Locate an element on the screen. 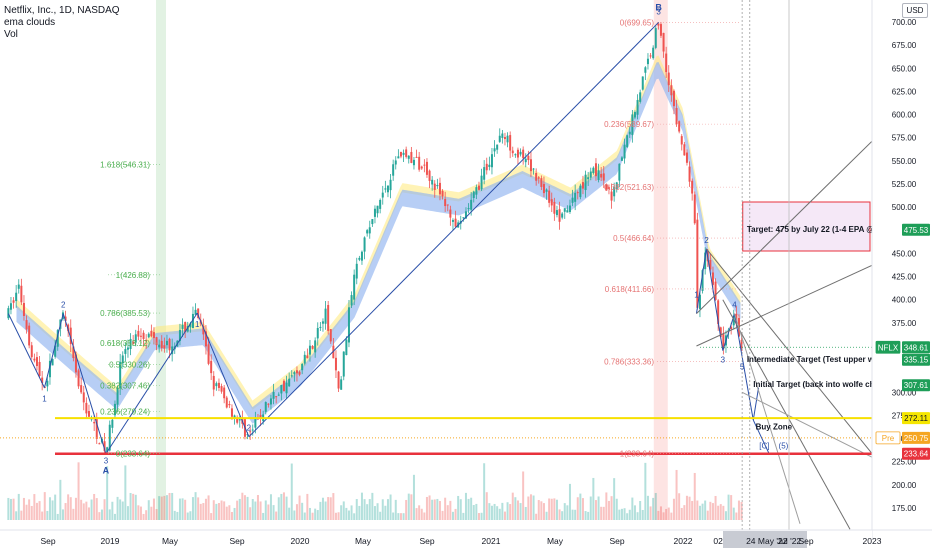 The width and height of the screenshot is (932, 550). wave-line-pre2 is located at coordinates (53, 350).